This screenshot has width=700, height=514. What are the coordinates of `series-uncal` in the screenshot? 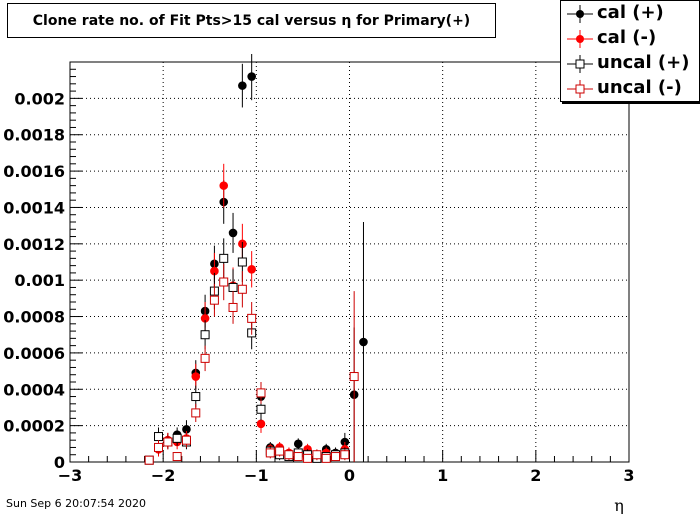 It's located at (251, 364).